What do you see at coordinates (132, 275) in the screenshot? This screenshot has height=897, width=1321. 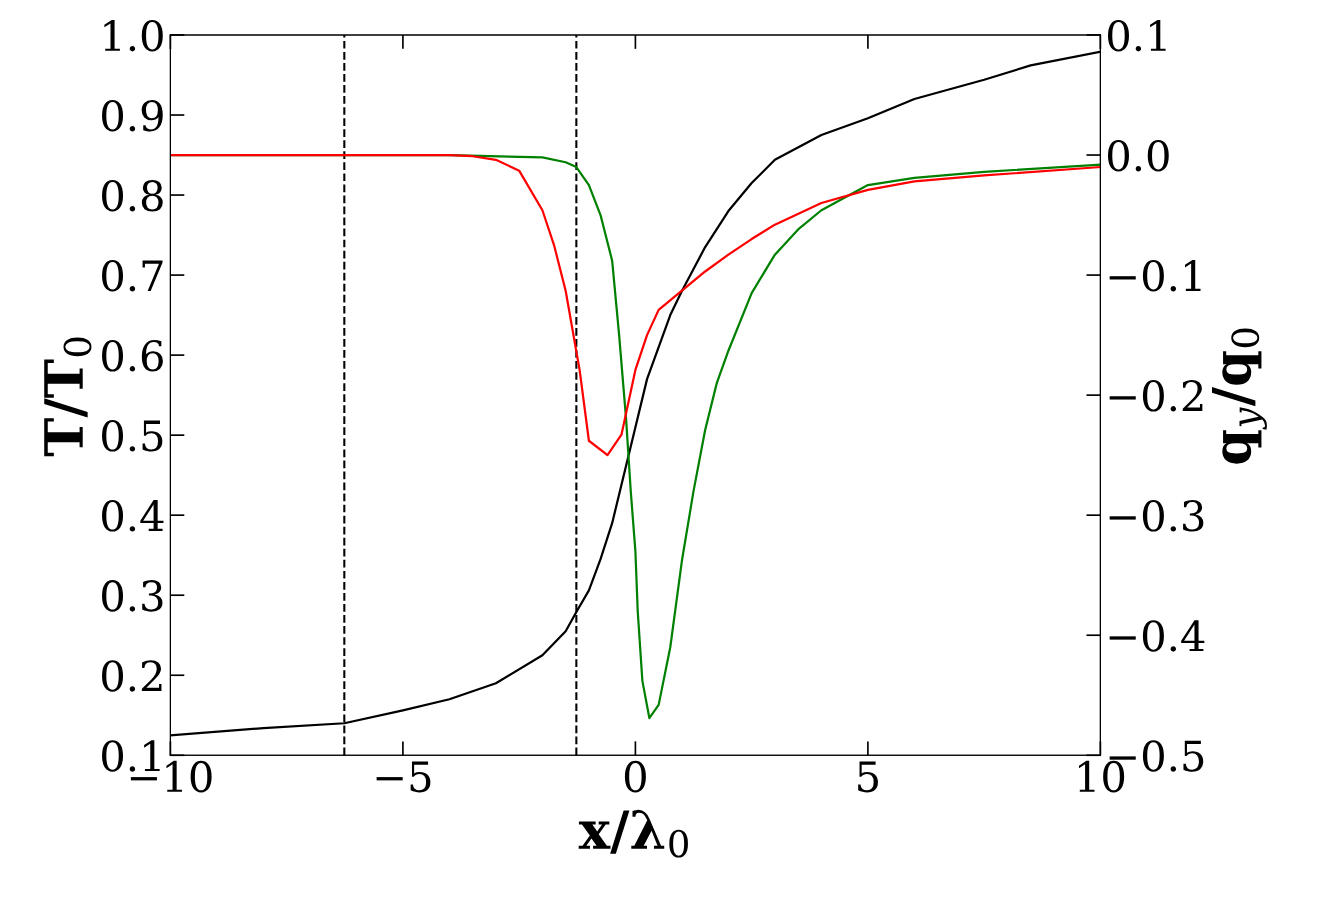 I see `y-tick-label: 0.7` at bounding box center [132, 275].